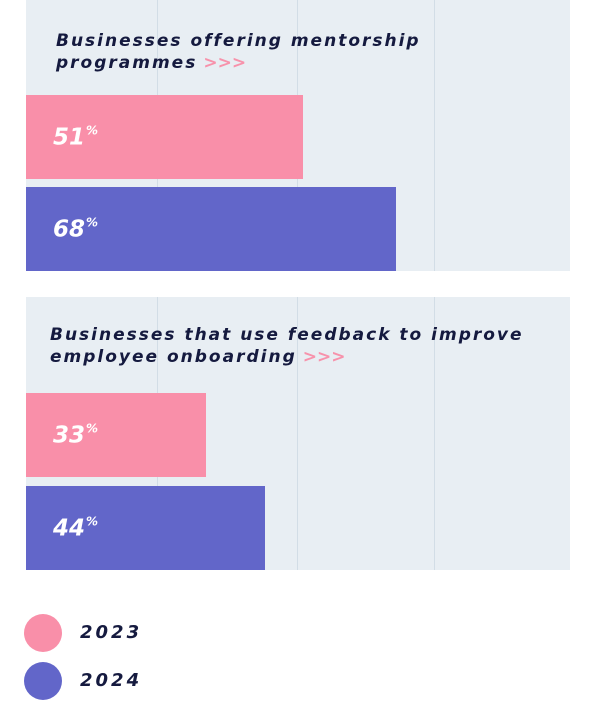 This screenshot has height=723, width=600. What do you see at coordinates (211, 229) in the screenshot?
I see `bar-mentorship-2024: 68%` at bounding box center [211, 229].